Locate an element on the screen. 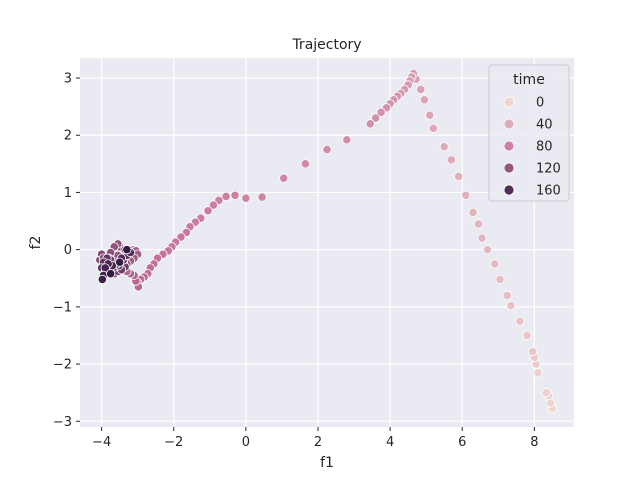 This screenshot has width=640, height=480. y-tick-label: 1 is located at coordinates (68, 193).